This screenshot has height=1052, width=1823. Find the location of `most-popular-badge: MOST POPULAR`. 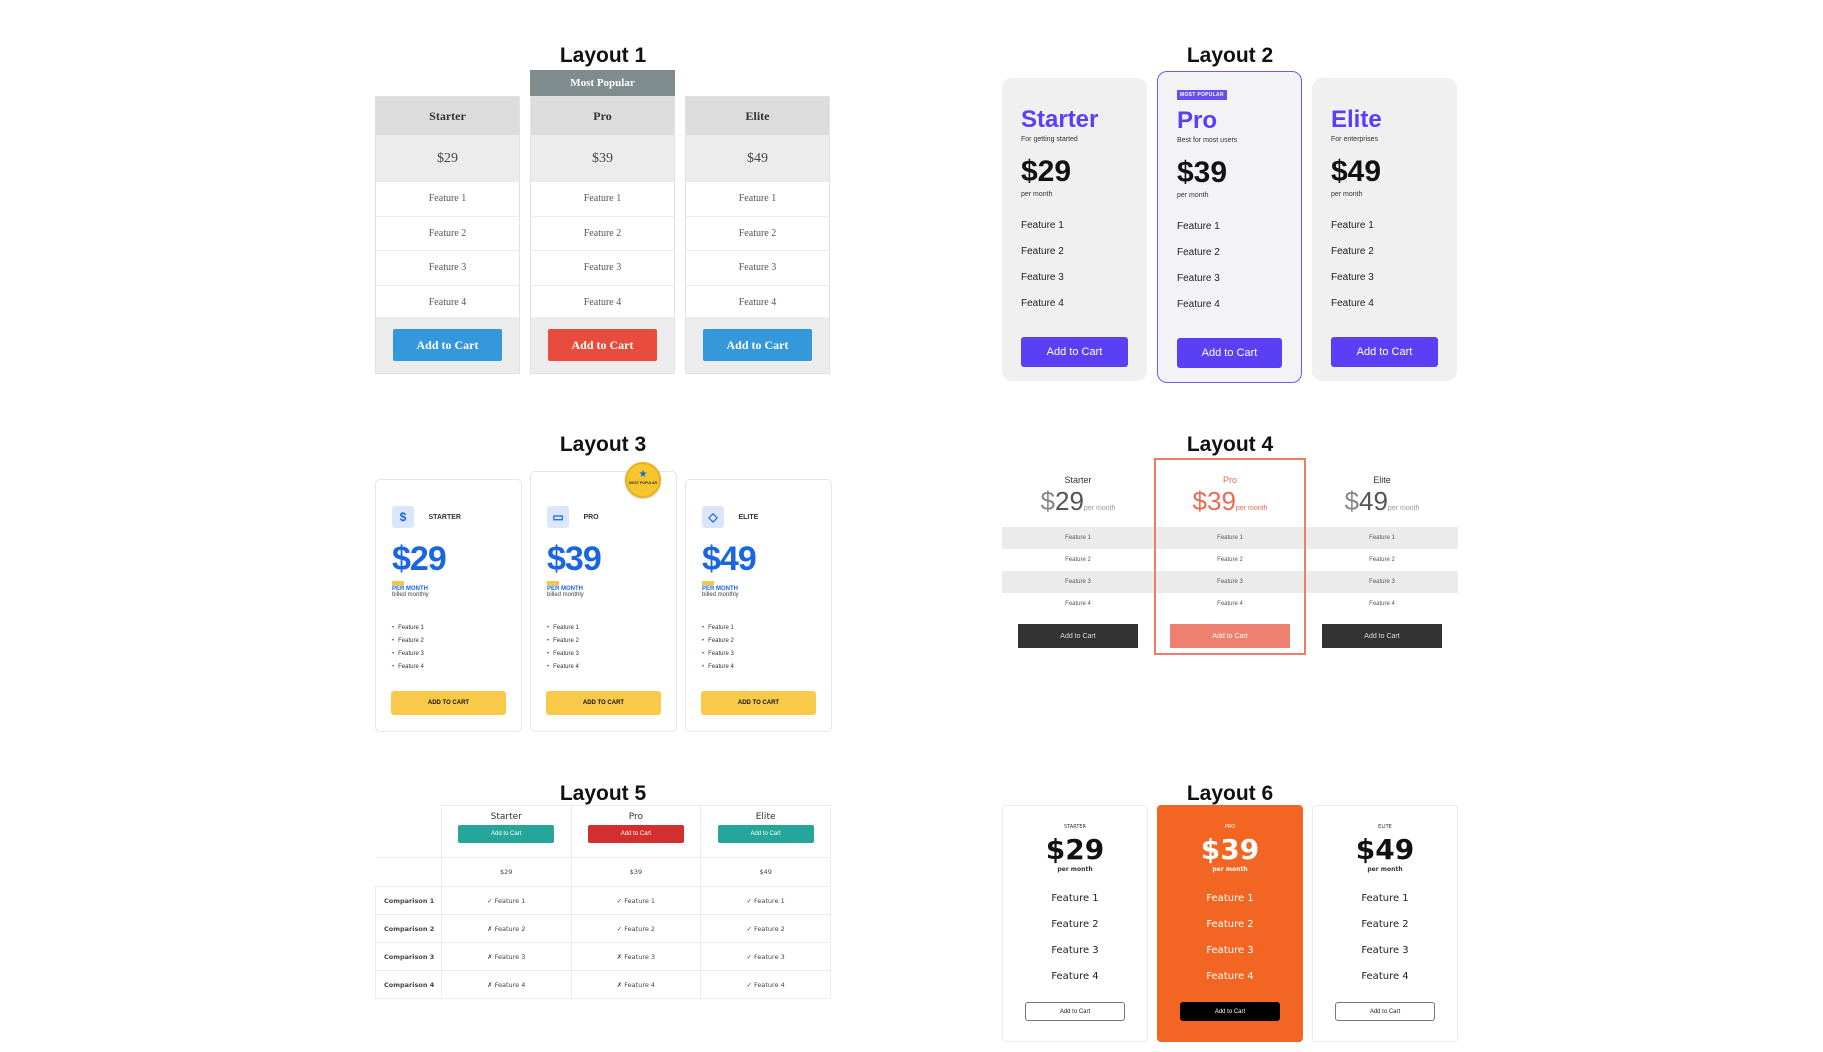

most-popular-badge: MOST POPULAR is located at coordinates (1202, 95).